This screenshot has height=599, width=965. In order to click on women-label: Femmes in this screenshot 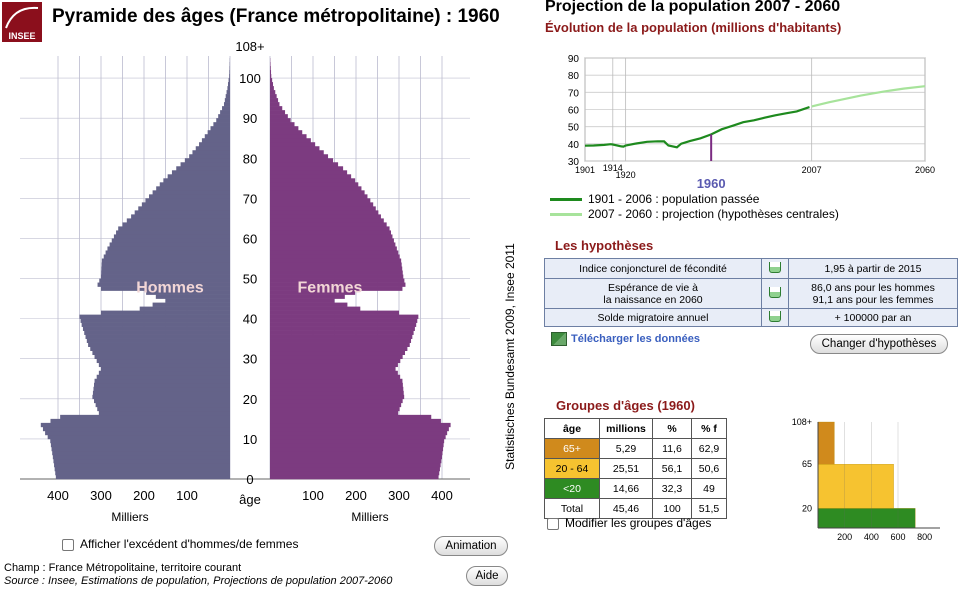, I will do `click(330, 288)`.